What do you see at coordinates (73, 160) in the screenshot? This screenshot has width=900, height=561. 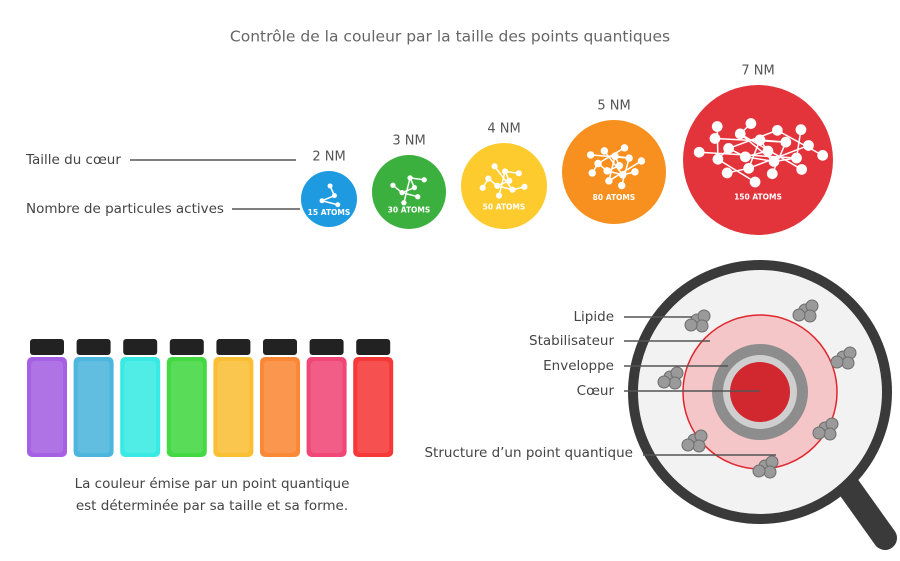 I see `core-size-label: Taille du cœur` at bounding box center [73, 160].